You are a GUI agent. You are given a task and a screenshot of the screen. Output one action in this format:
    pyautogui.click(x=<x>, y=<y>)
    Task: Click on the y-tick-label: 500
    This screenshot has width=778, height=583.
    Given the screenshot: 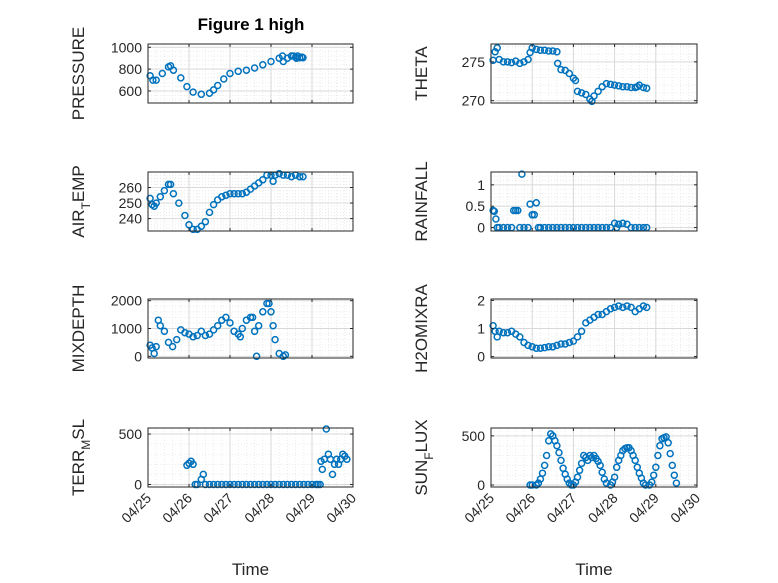 What is the action you would take?
    pyautogui.click(x=474, y=436)
    